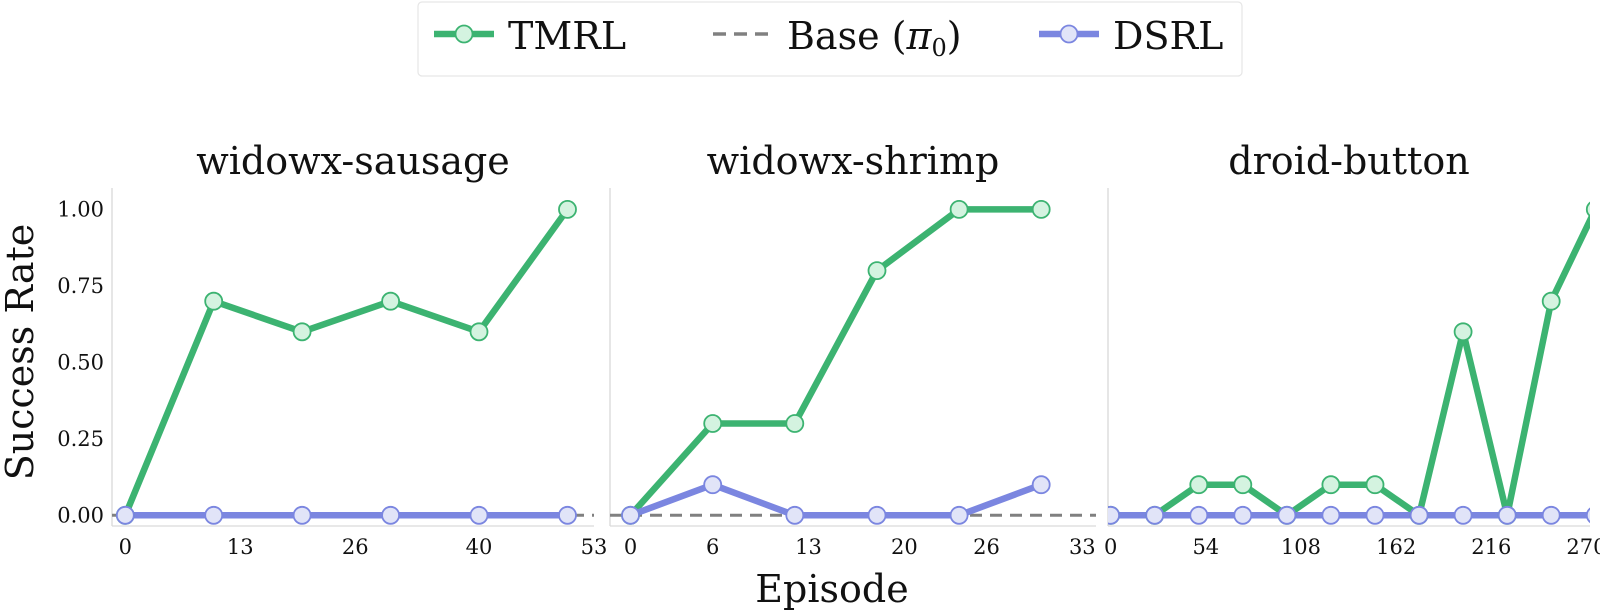 The height and width of the screenshot is (616, 1600). What do you see at coordinates (353, 161) in the screenshot?
I see `panel-title: widowx-sausage` at bounding box center [353, 161].